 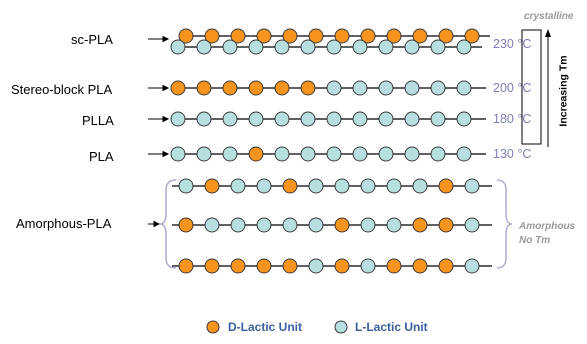 I want to click on legend-d-lactic-circle, so click(x=213, y=327).